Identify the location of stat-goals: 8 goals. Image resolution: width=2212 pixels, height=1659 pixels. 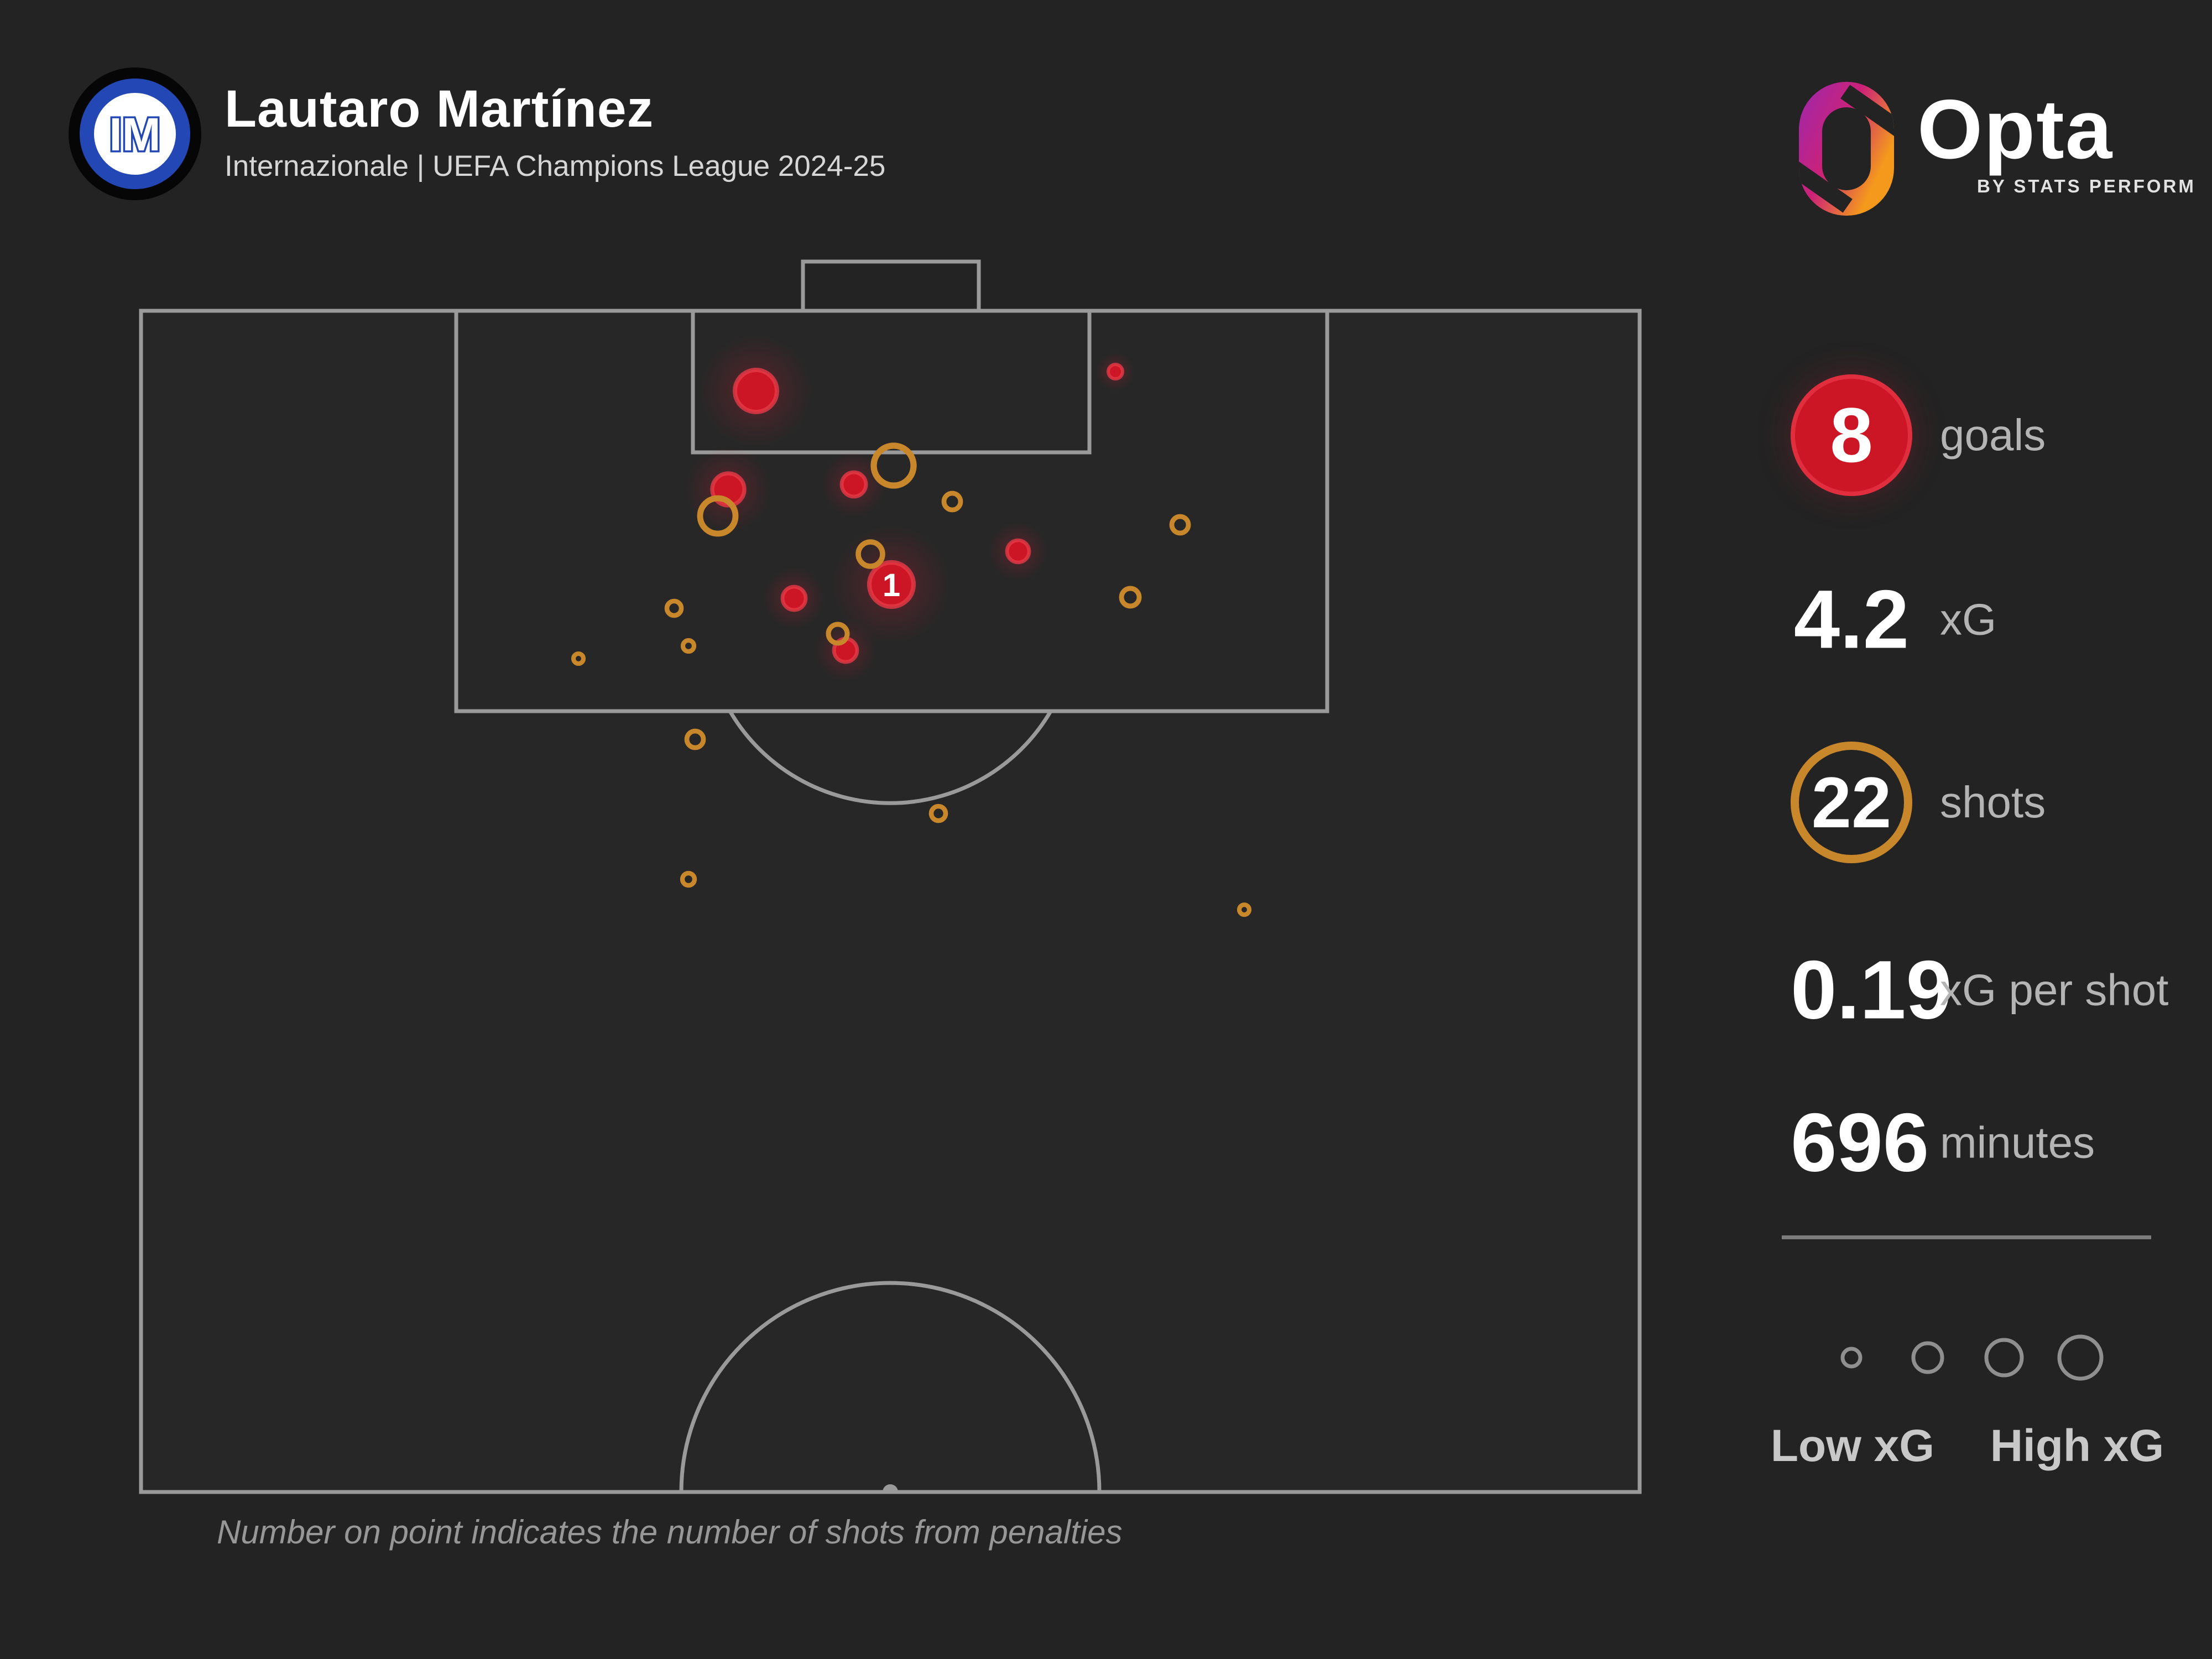
(1919, 435).